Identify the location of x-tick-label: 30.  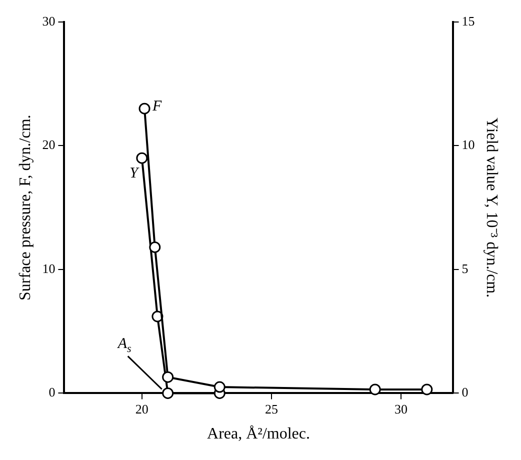
(401, 408).